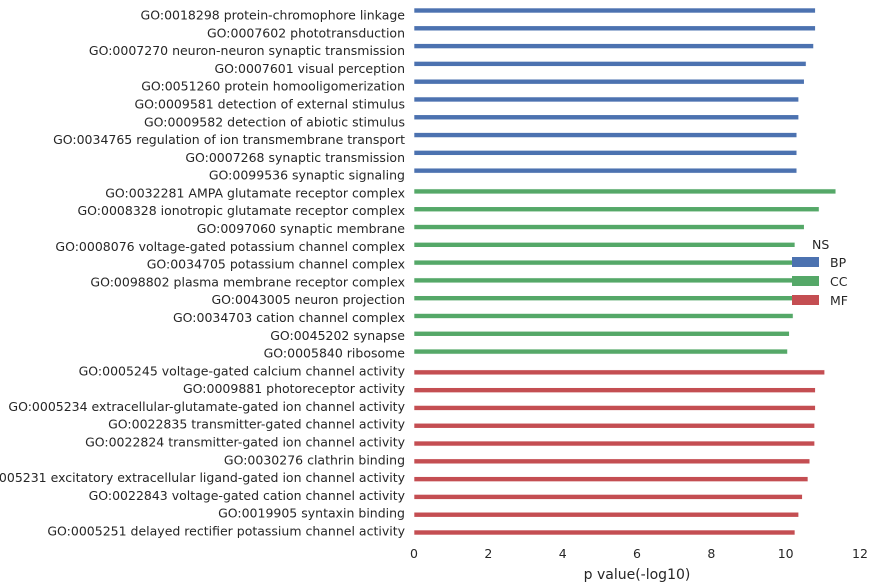 This screenshot has height=587, width=874. Describe the element at coordinates (309, 68) in the screenshot. I see `category-label: GO:0007601 visual perception` at that location.